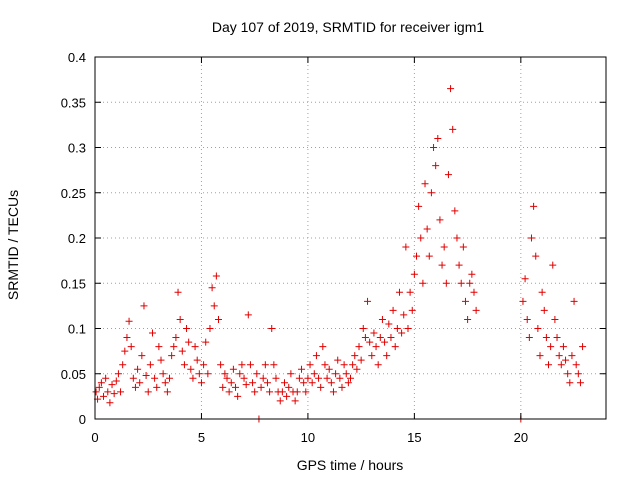 The height and width of the screenshot is (480, 640). Describe the element at coordinates (350, 465) in the screenshot. I see `x-axis-label: GPS time / hours` at that location.